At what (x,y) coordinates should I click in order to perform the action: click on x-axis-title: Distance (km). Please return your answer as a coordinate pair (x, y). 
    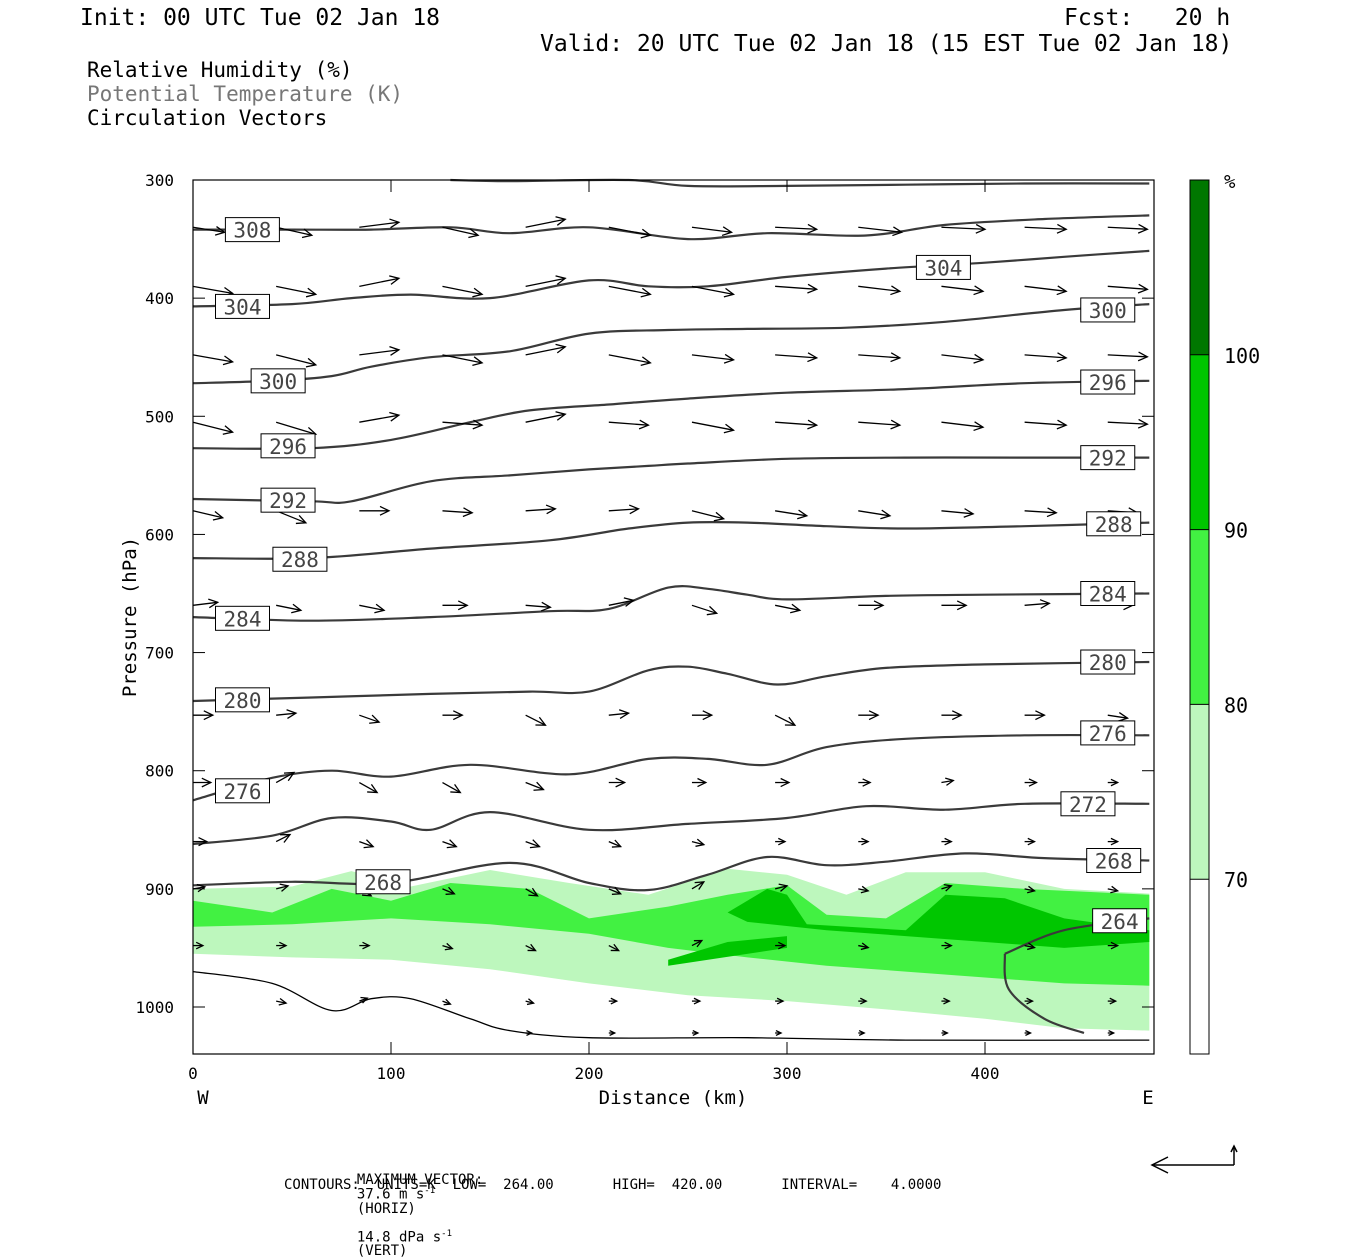
    Looking at the image, I should click on (673, 1098).